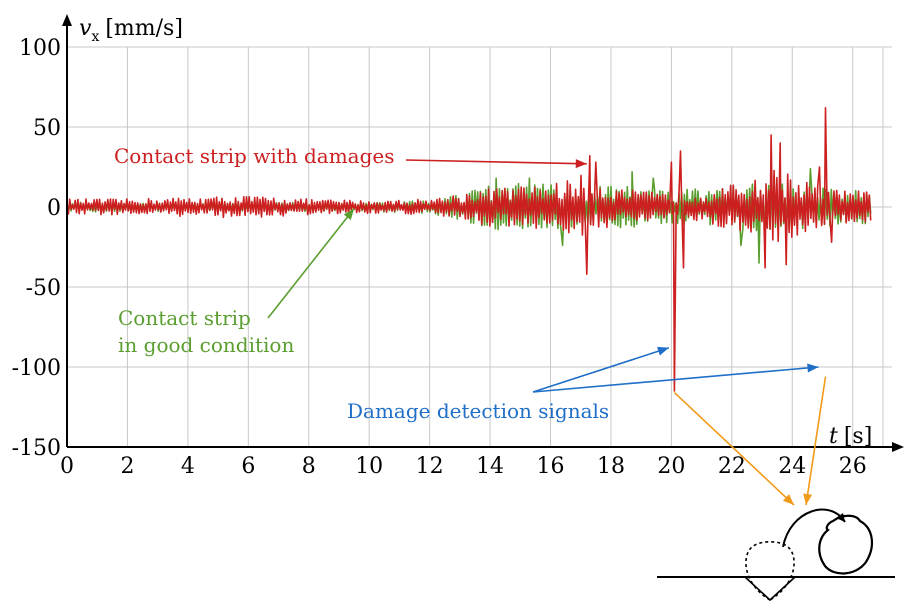 The width and height of the screenshot is (904, 603). What do you see at coordinates (581, 164) in the screenshot?
I see `damages-arrow-head` at bounding box center [581, 164].